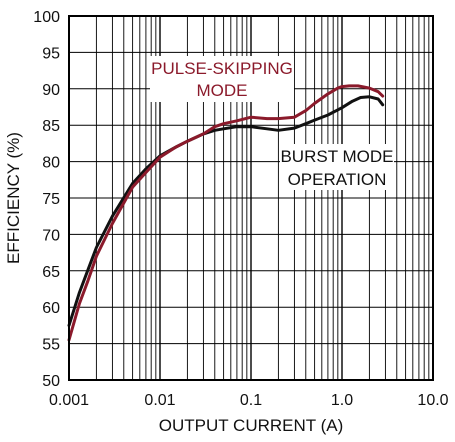 The height and width of the screenshot is (442, 455). What do you see at coordinates (51, 272) in the screenshot?
I see `y-tick-label: 65` at bounding box center [51, 272].